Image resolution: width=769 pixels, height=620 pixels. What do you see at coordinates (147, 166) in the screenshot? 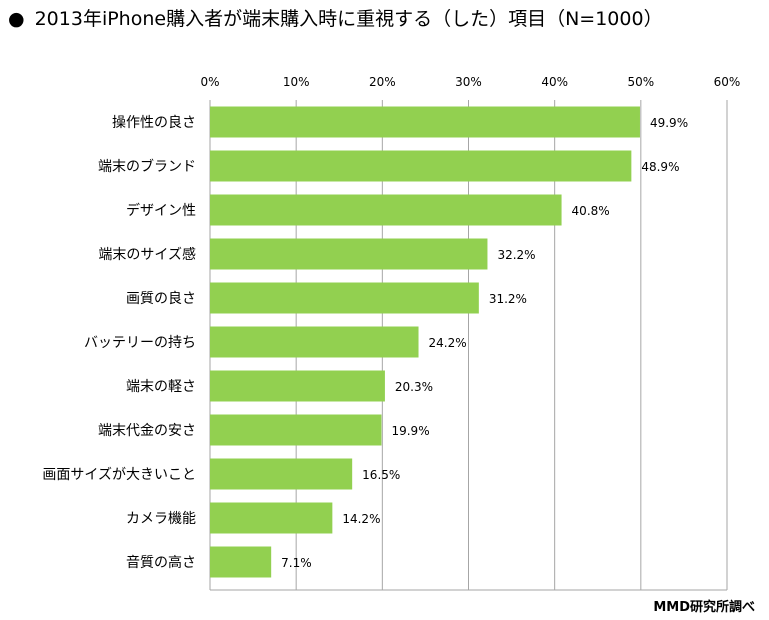
I see `category-label: 端末のブランド` at bounding box center [147, 166].